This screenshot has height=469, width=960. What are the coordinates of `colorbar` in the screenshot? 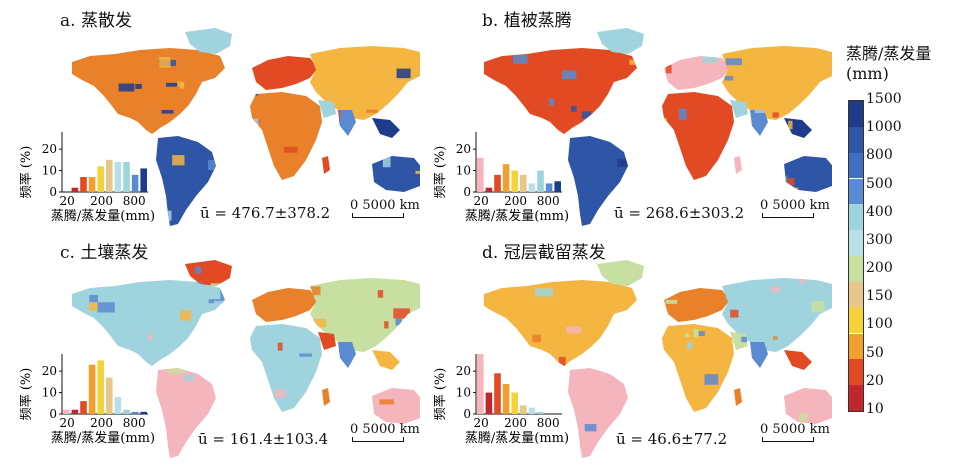 It's located at (856, 256).